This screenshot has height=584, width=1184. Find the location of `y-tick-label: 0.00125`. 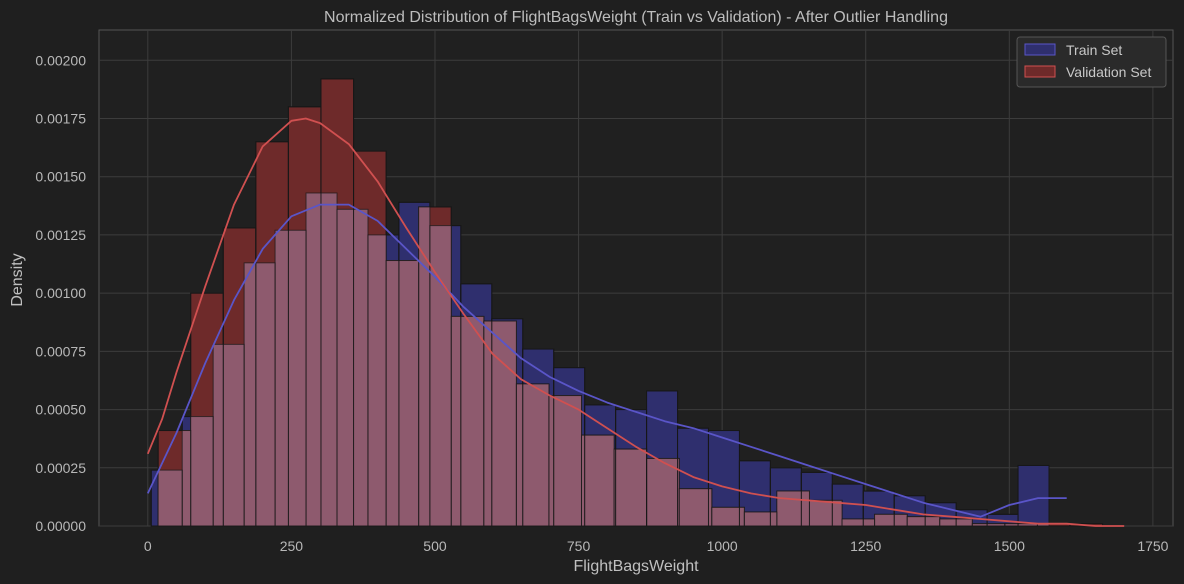

y-tick-label: 0.00125 is located at coordinates (60, 235).